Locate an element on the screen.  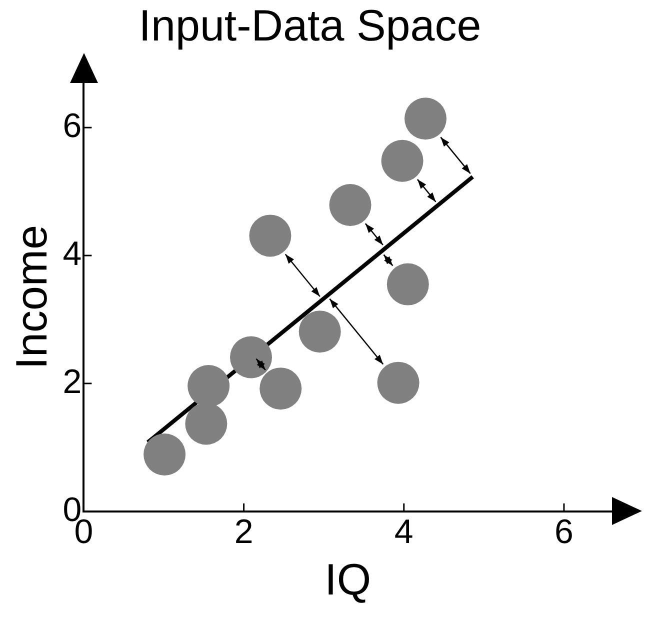
x-tick-label: 4 is located at coordinates (404, 532).